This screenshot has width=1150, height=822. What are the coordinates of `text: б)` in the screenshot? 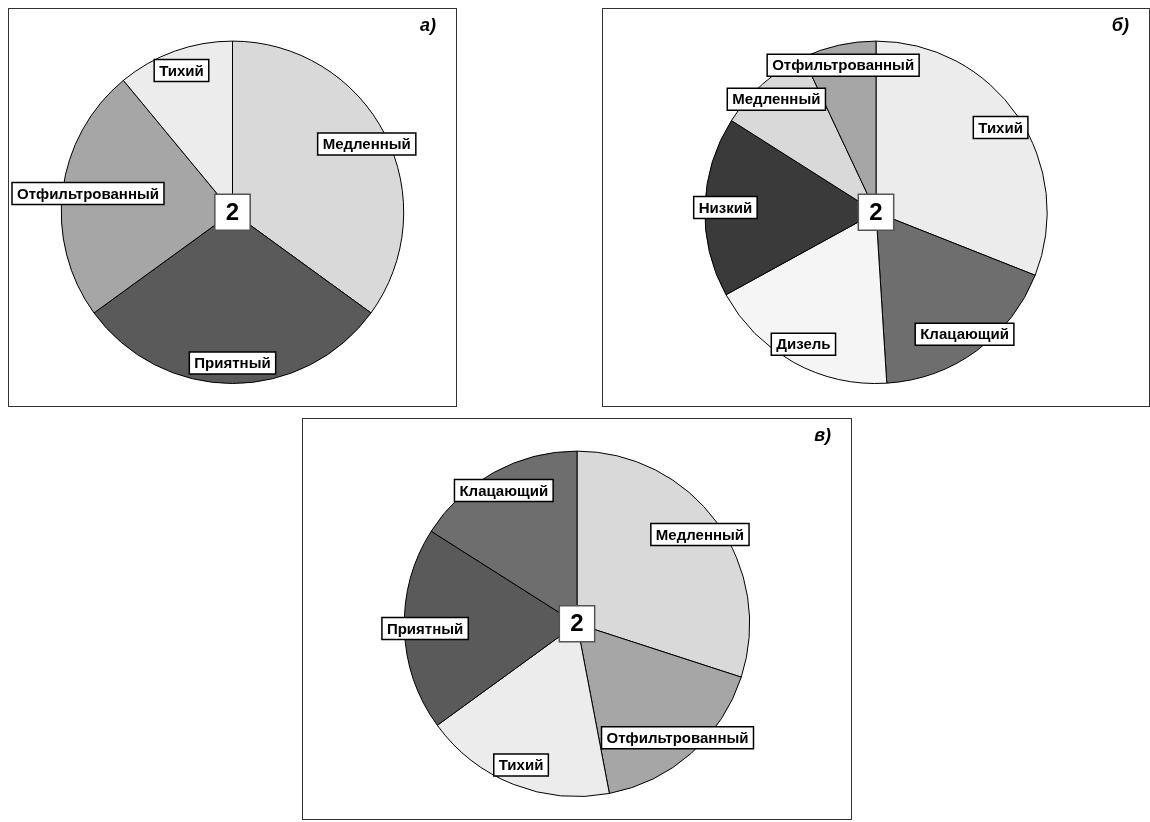 It's located at (1120, 24).